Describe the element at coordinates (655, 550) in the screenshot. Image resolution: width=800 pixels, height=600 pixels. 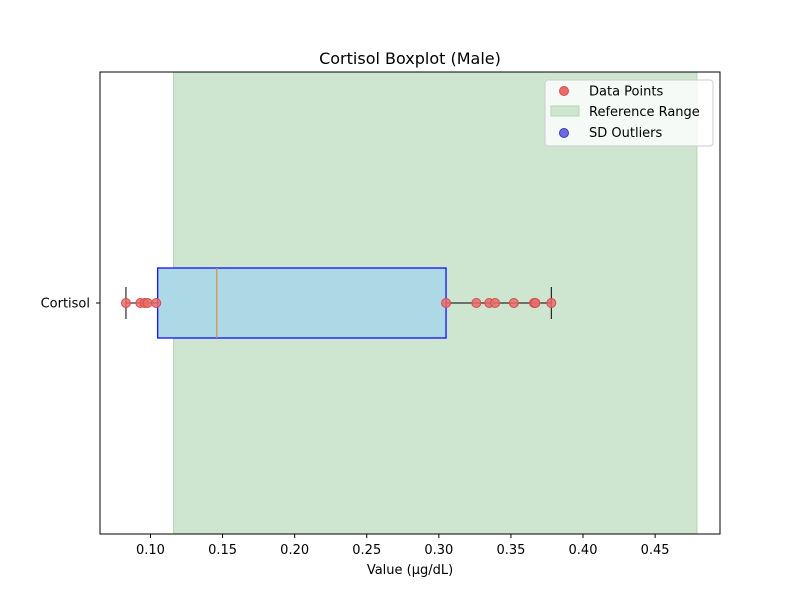
I see `x-tick-label-7: 0.45` at that location.